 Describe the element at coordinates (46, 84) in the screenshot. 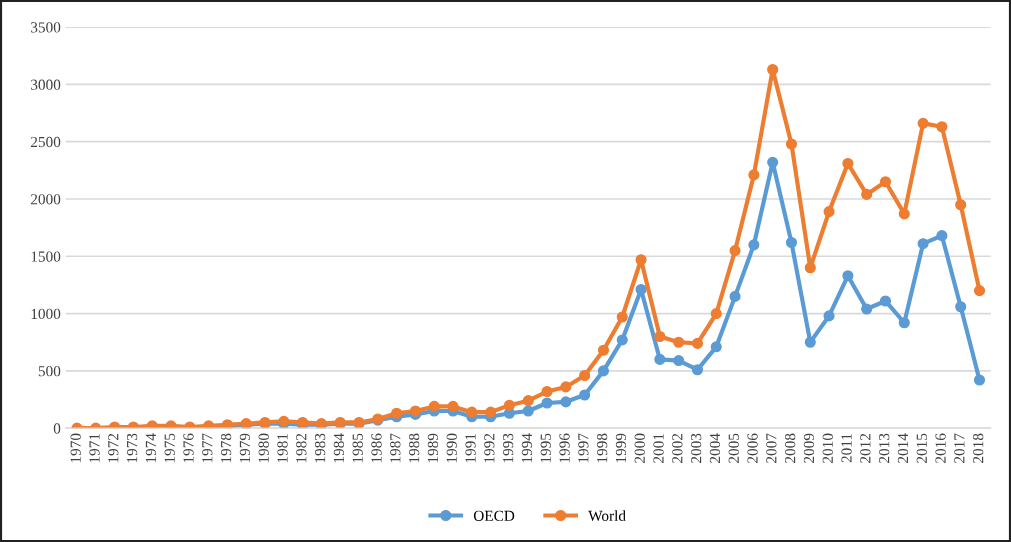

I see `y-tick-label: 3000` at that location.